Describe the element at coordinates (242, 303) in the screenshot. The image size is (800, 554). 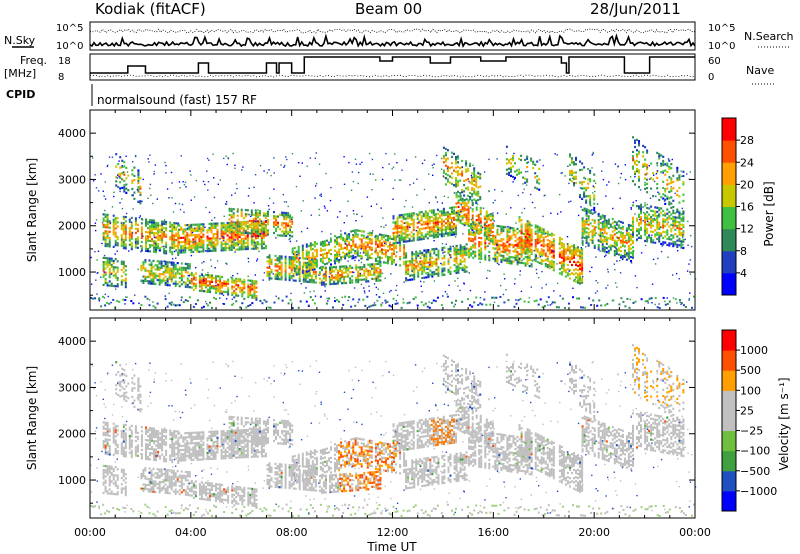
I see `power-near-range-cell` at that location.